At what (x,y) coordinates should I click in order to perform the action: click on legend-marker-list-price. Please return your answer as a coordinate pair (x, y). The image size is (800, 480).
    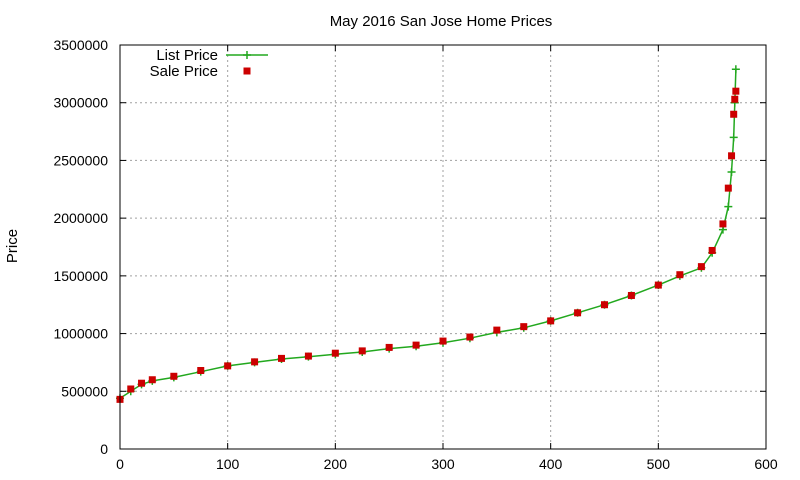
    Looking at the image, I should click on (247, 55).